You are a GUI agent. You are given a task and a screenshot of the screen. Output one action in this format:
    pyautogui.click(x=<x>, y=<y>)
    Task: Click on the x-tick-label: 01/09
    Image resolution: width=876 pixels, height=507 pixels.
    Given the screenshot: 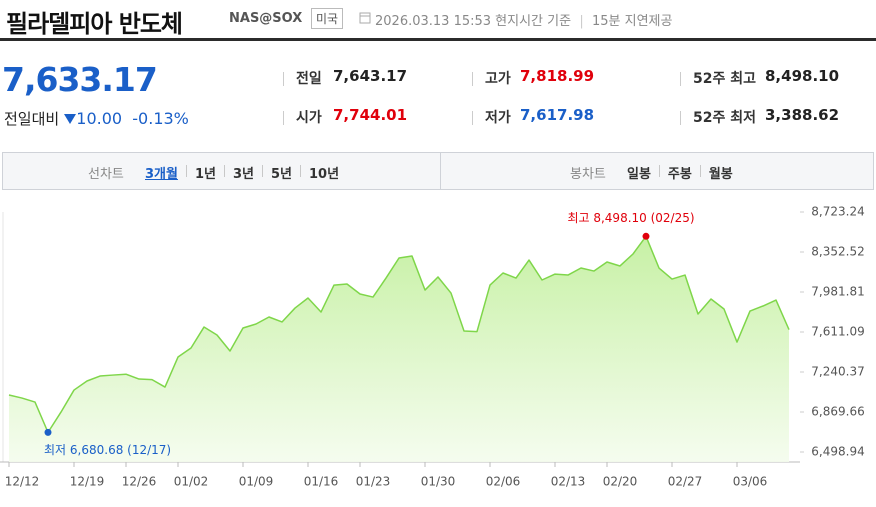 What is the action you would take?
    pyautogui.click(x=256, y=482)
    